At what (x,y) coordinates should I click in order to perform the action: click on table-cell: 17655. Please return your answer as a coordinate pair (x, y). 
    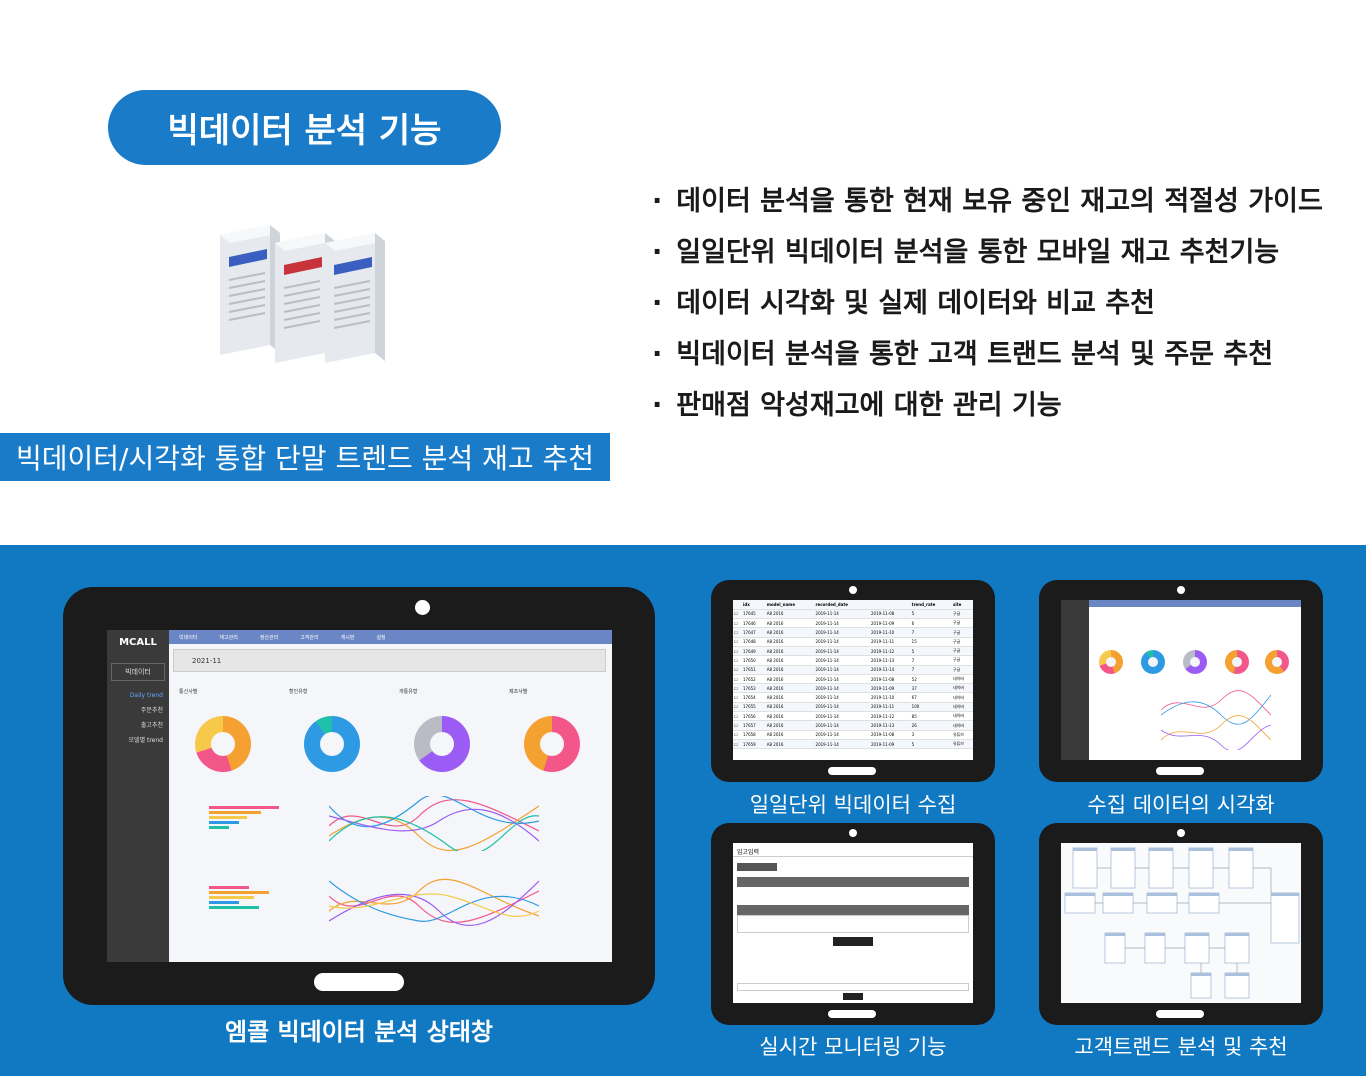
    Looking at the image, I should click on (754, 707).